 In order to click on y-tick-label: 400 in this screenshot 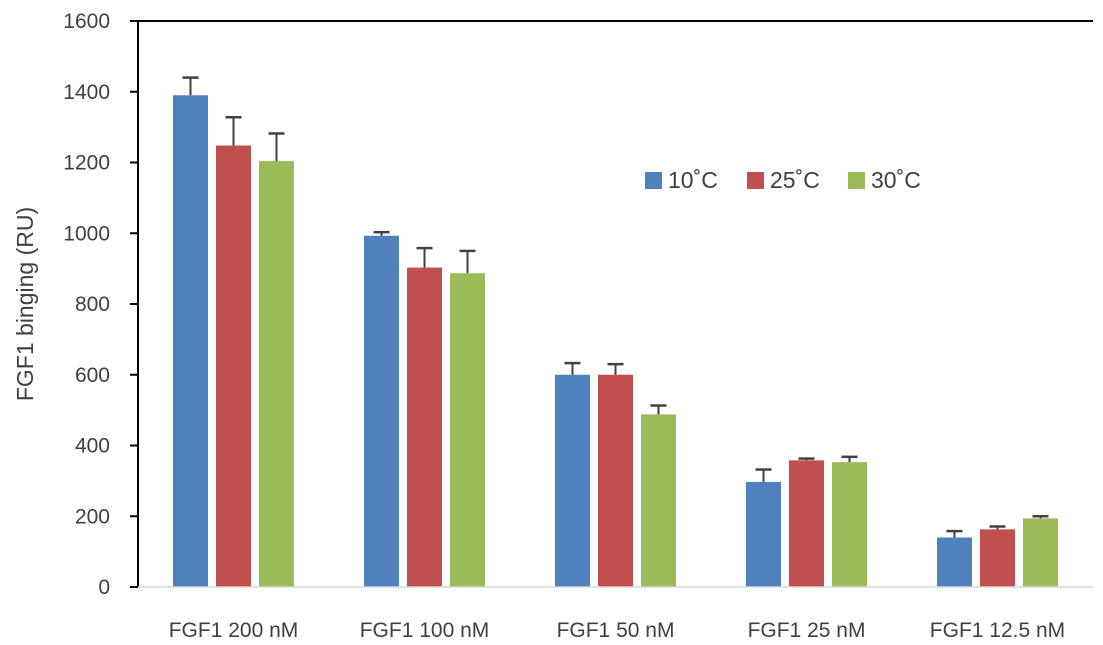, I will do `click(92, 446)`.